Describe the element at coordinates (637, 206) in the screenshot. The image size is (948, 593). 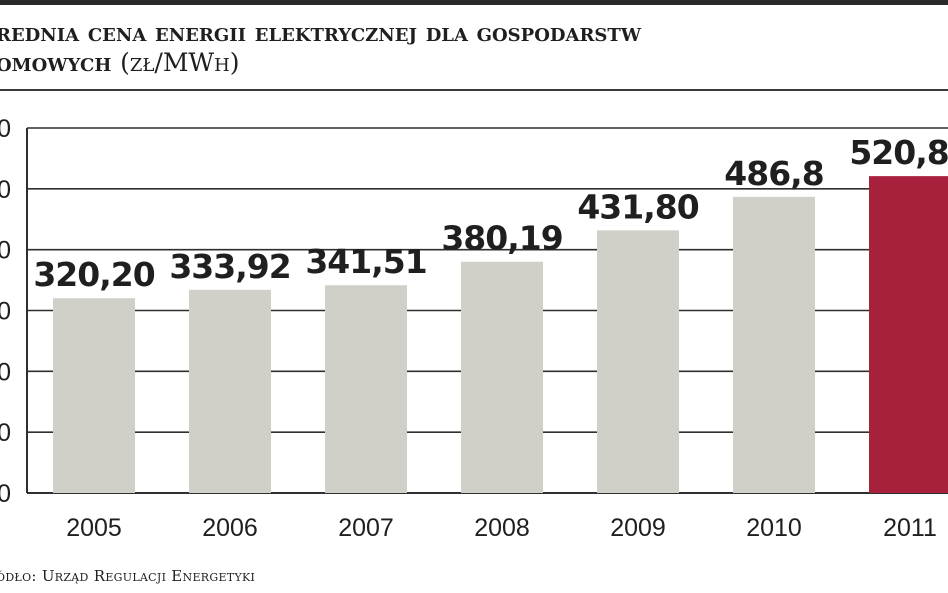
I see `data-label: 431,80` at that location.